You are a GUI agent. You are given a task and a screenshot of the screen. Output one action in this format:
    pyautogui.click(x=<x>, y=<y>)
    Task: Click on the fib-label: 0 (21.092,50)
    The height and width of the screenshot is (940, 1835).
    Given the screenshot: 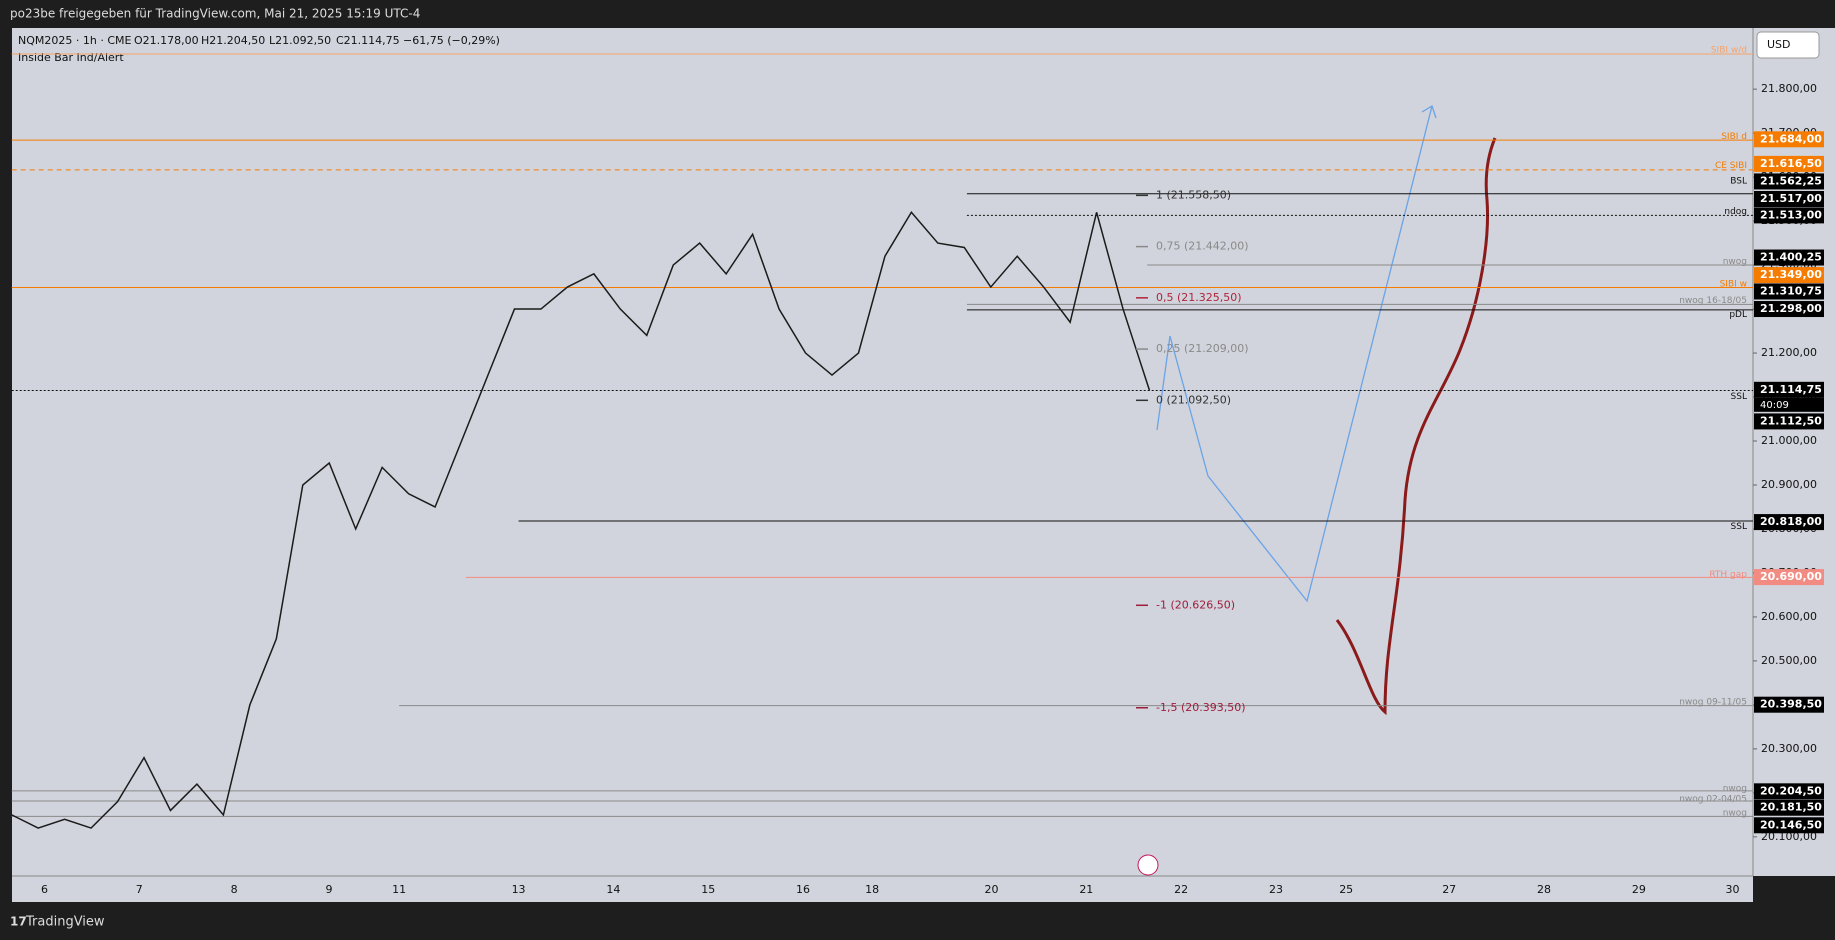 What is the action you would take?
    pyautogui.click(x=1193, y=399)
    